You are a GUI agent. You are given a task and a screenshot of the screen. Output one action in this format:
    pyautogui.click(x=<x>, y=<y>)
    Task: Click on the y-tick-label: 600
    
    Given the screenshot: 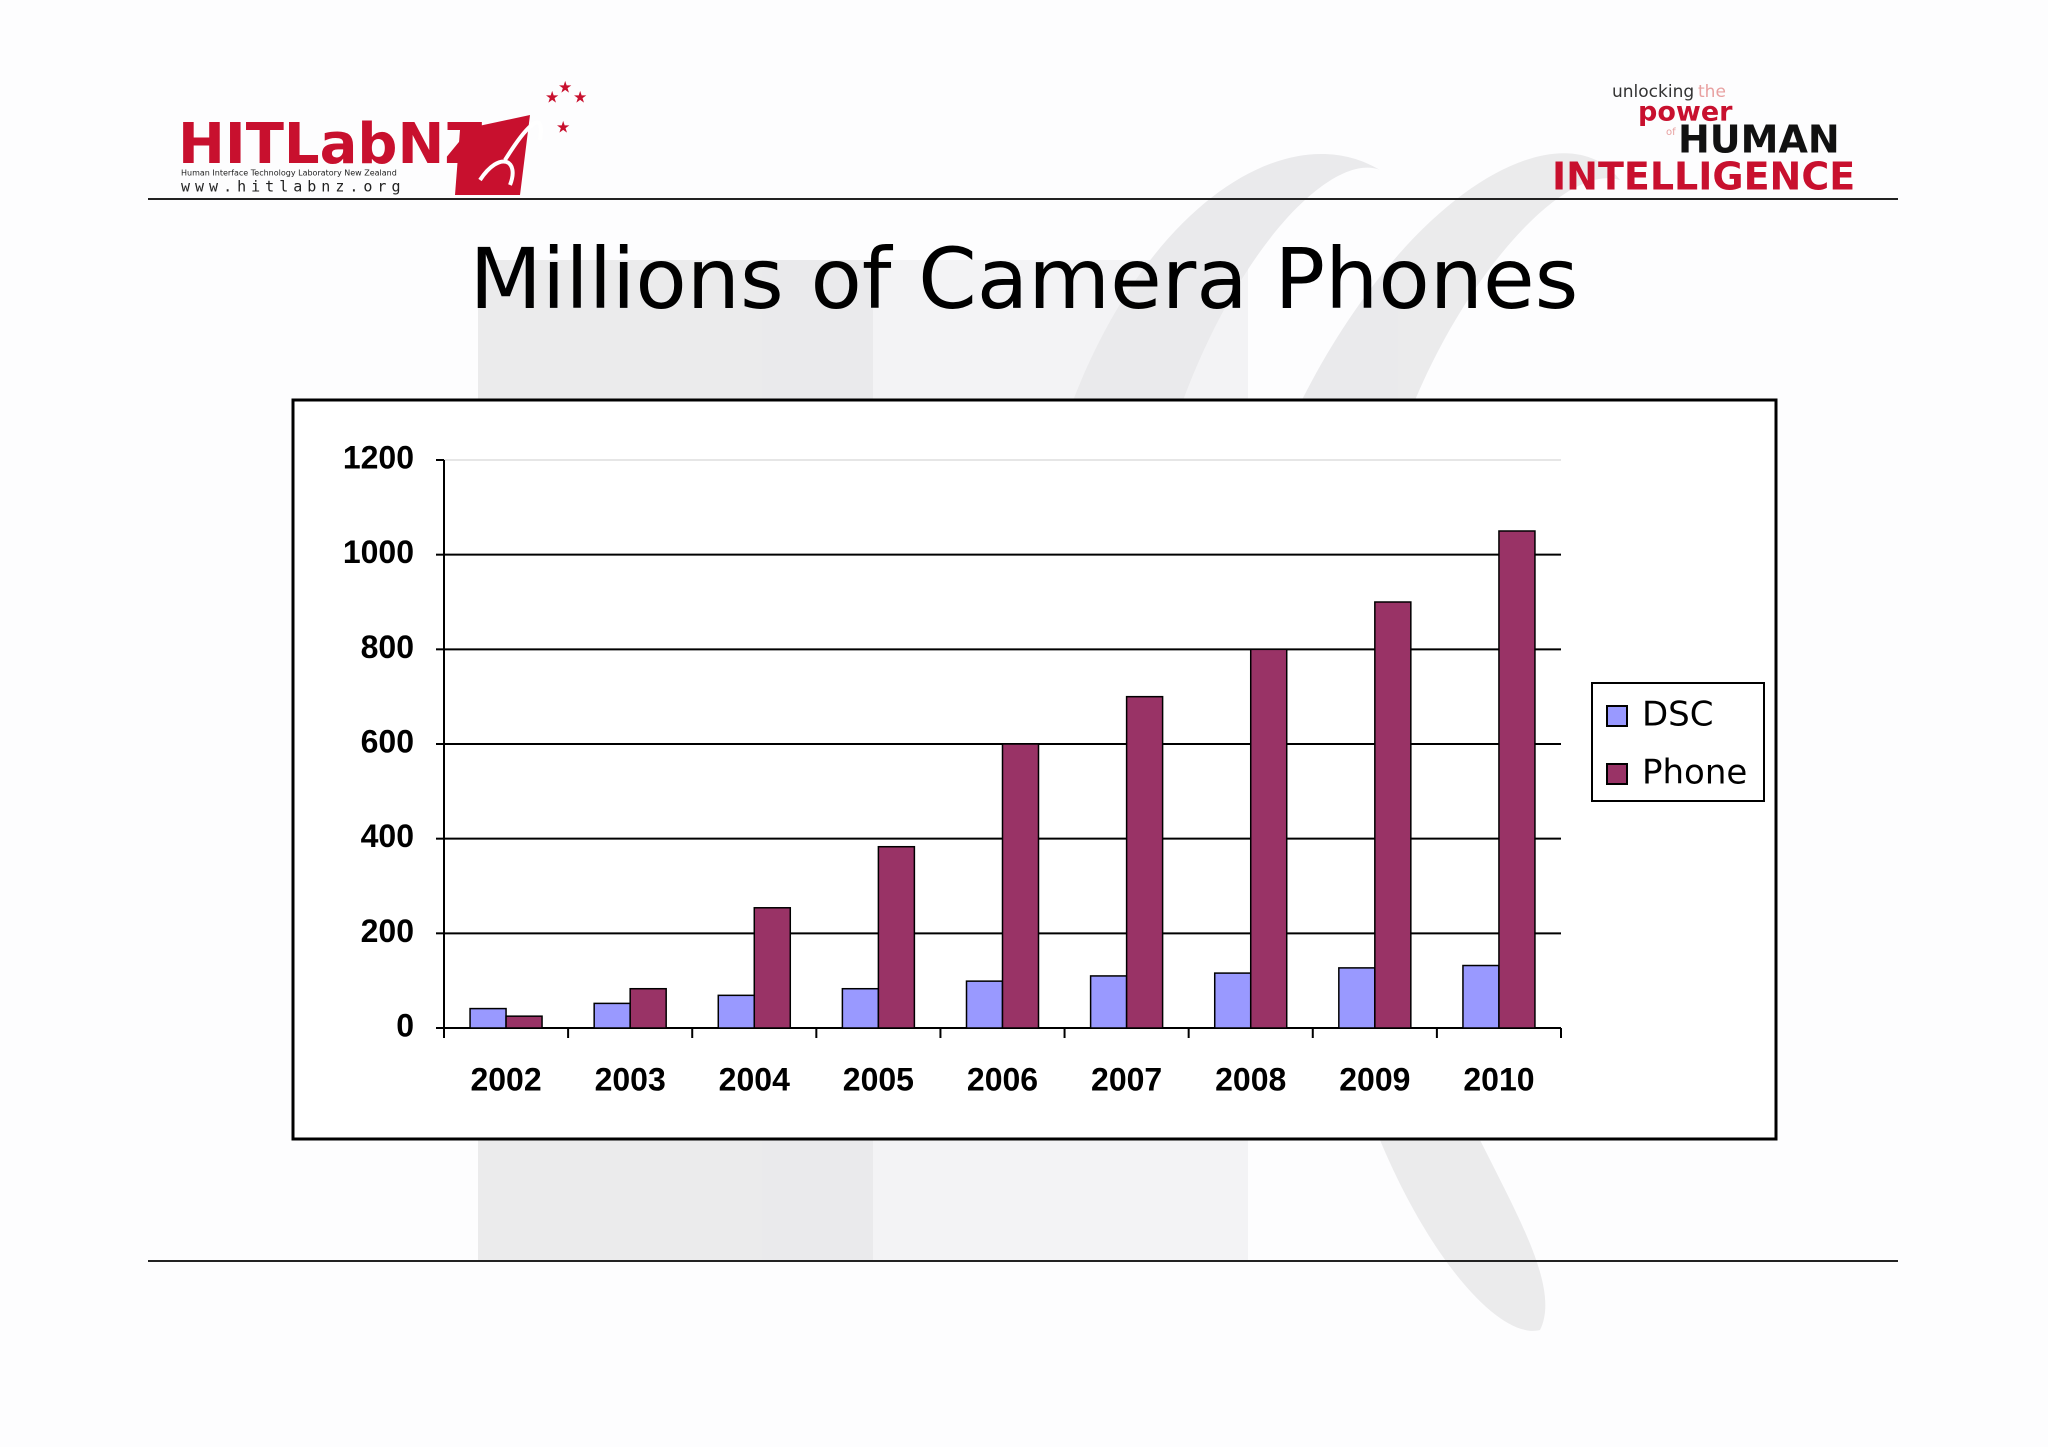 What is the action you would take?
    pyautogui.click(x=387, y=741)
    